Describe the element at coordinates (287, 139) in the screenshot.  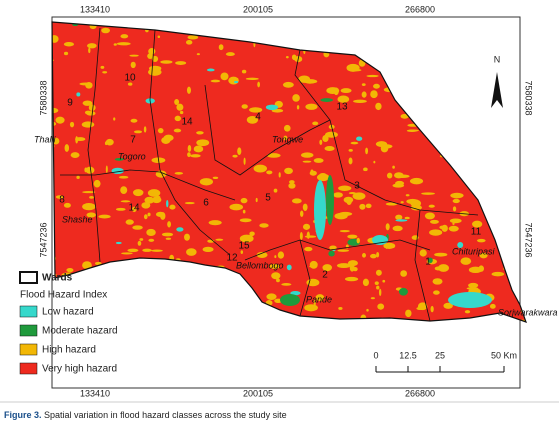
I see `place-name: Tongwe` at that location.